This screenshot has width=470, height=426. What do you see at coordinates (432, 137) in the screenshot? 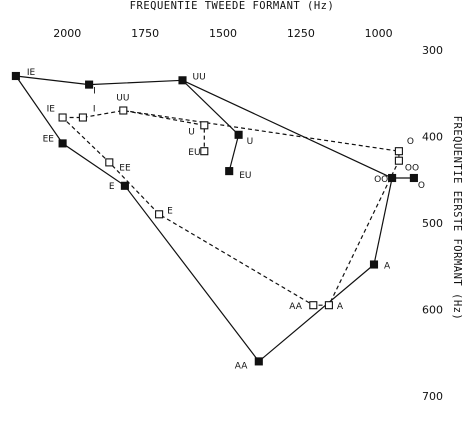
I see `y-tick-label: 400` at bounding box center [432, 137].